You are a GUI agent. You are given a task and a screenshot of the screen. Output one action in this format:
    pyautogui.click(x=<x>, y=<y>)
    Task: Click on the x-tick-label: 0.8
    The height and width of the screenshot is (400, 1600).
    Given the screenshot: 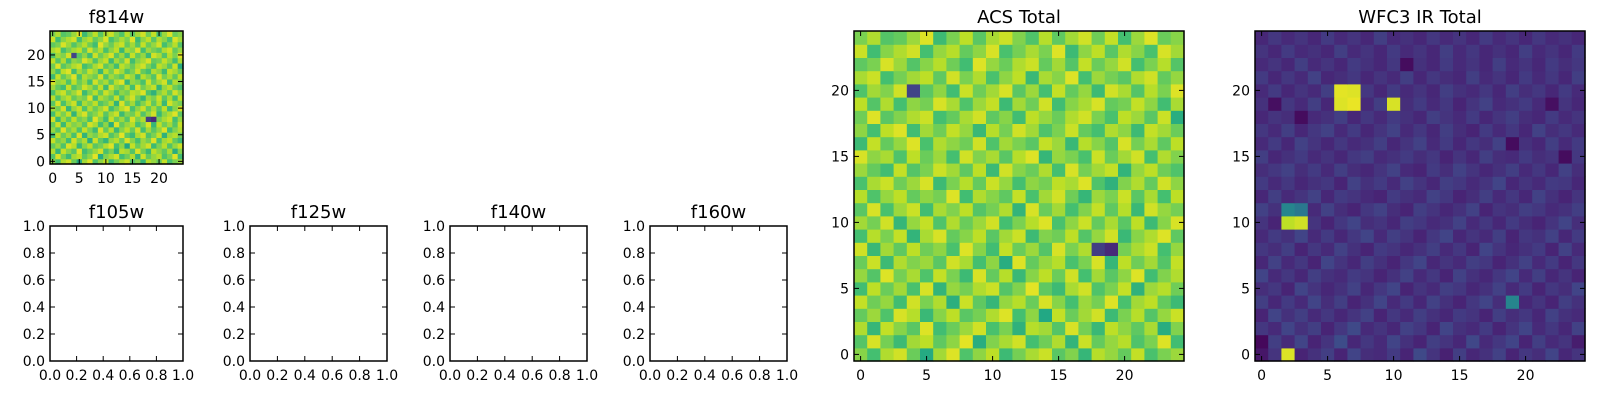 What is the action you would take?
    pyautogui.click(x=359, y=376)
    